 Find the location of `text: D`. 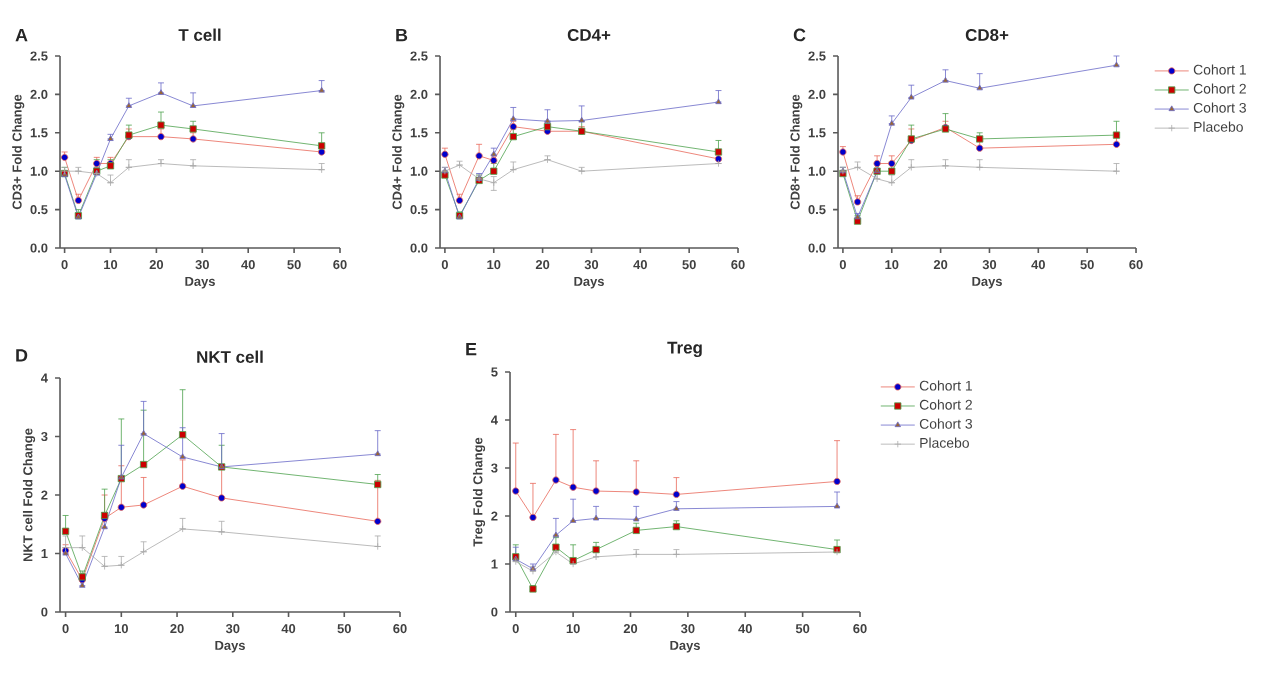

text: D is located at coordinates (22, 355).